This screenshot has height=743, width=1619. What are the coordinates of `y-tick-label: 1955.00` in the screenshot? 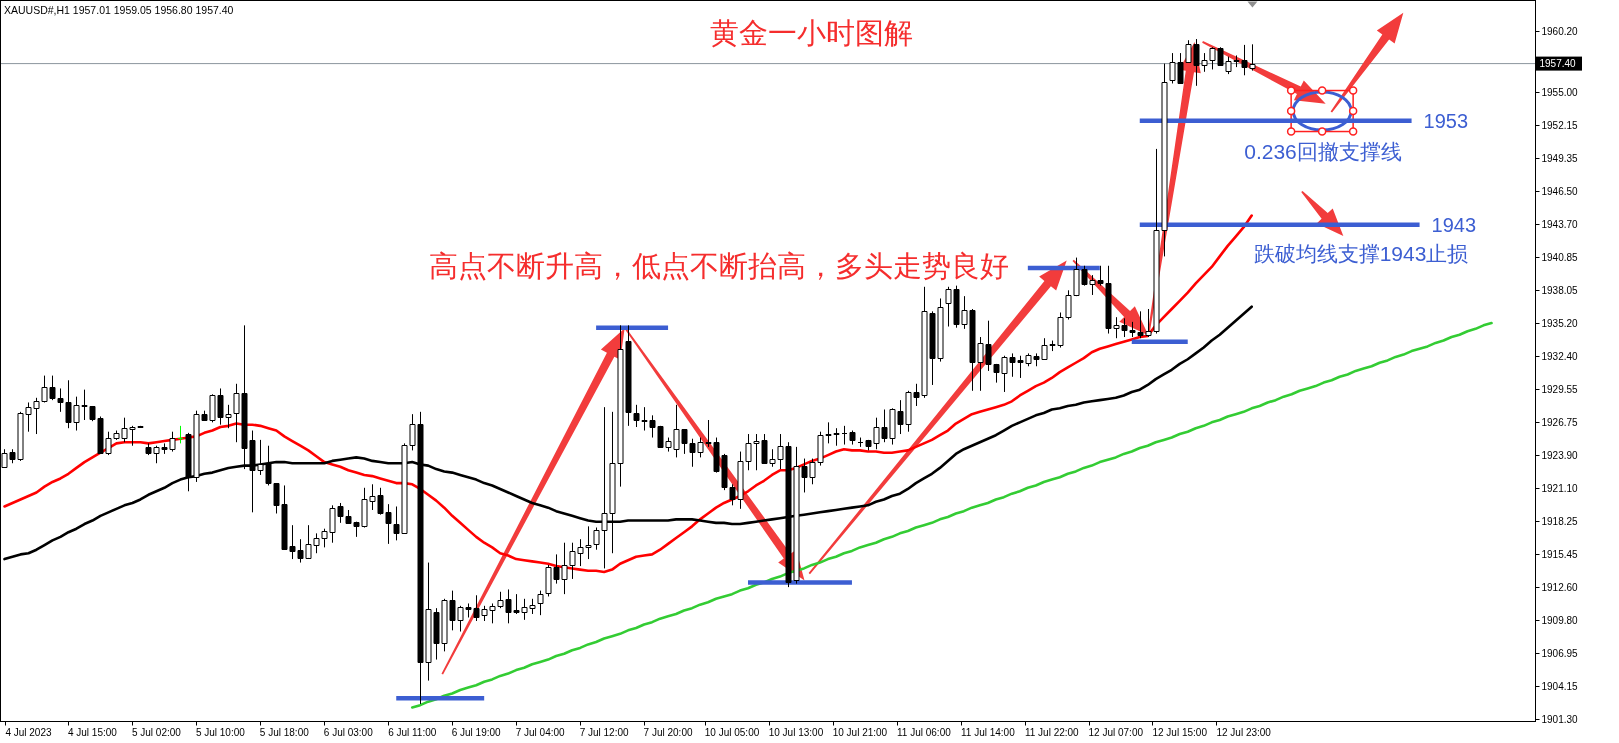 It's located at (1559, 92).